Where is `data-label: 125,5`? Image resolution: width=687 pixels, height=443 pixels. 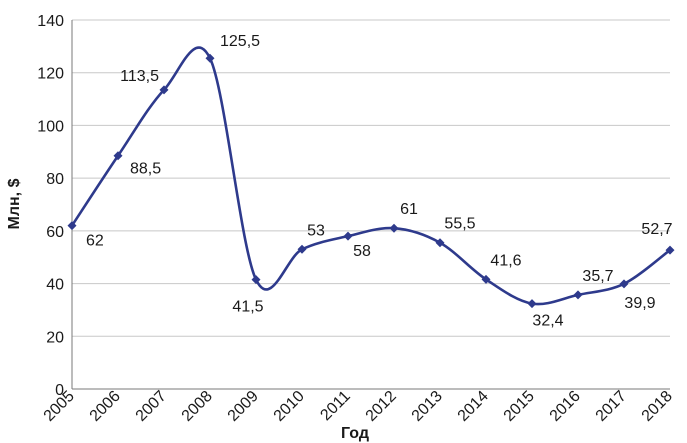 data-label: 125,5 is located at coordinates (240, 41).